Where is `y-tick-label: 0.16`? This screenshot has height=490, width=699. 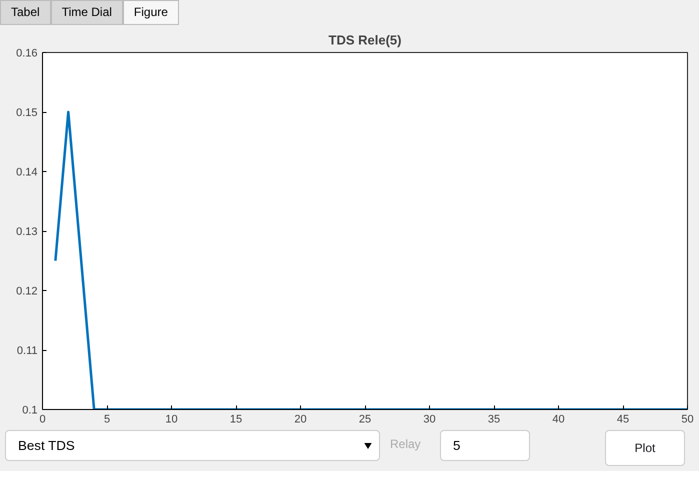
y-tick-label: 0.16 is located at coordinates (27, 54).